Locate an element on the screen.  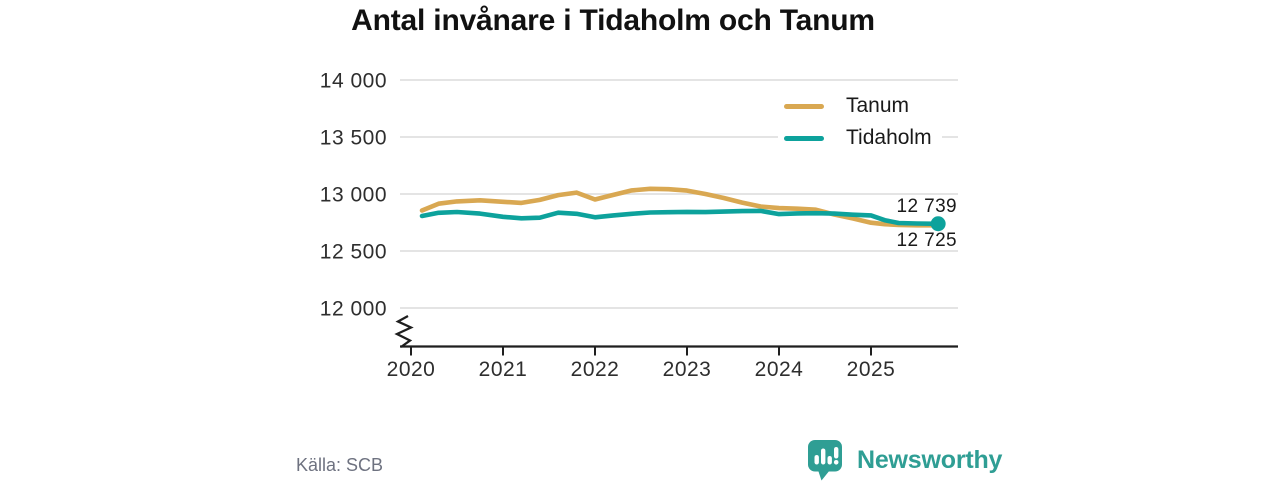
tidaholm-swatch is located at coordinates (804, 138).